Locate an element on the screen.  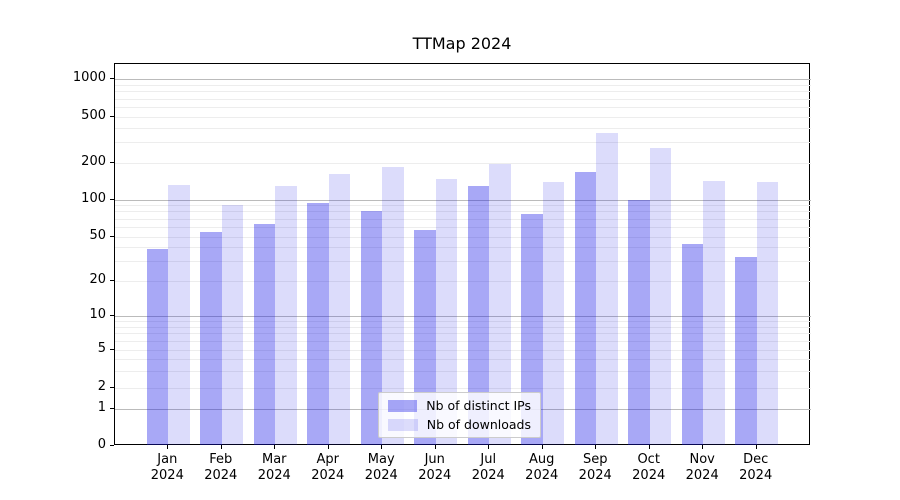
month-label: Oct is located at coordinates (648, 459).